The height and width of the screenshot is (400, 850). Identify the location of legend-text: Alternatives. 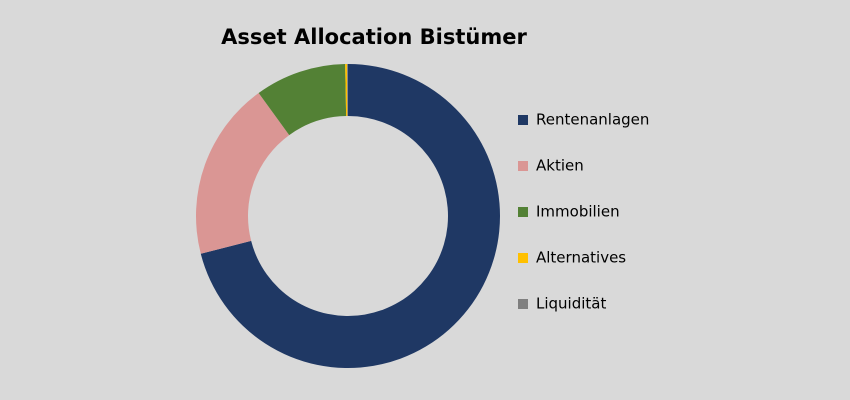
(581, 258).